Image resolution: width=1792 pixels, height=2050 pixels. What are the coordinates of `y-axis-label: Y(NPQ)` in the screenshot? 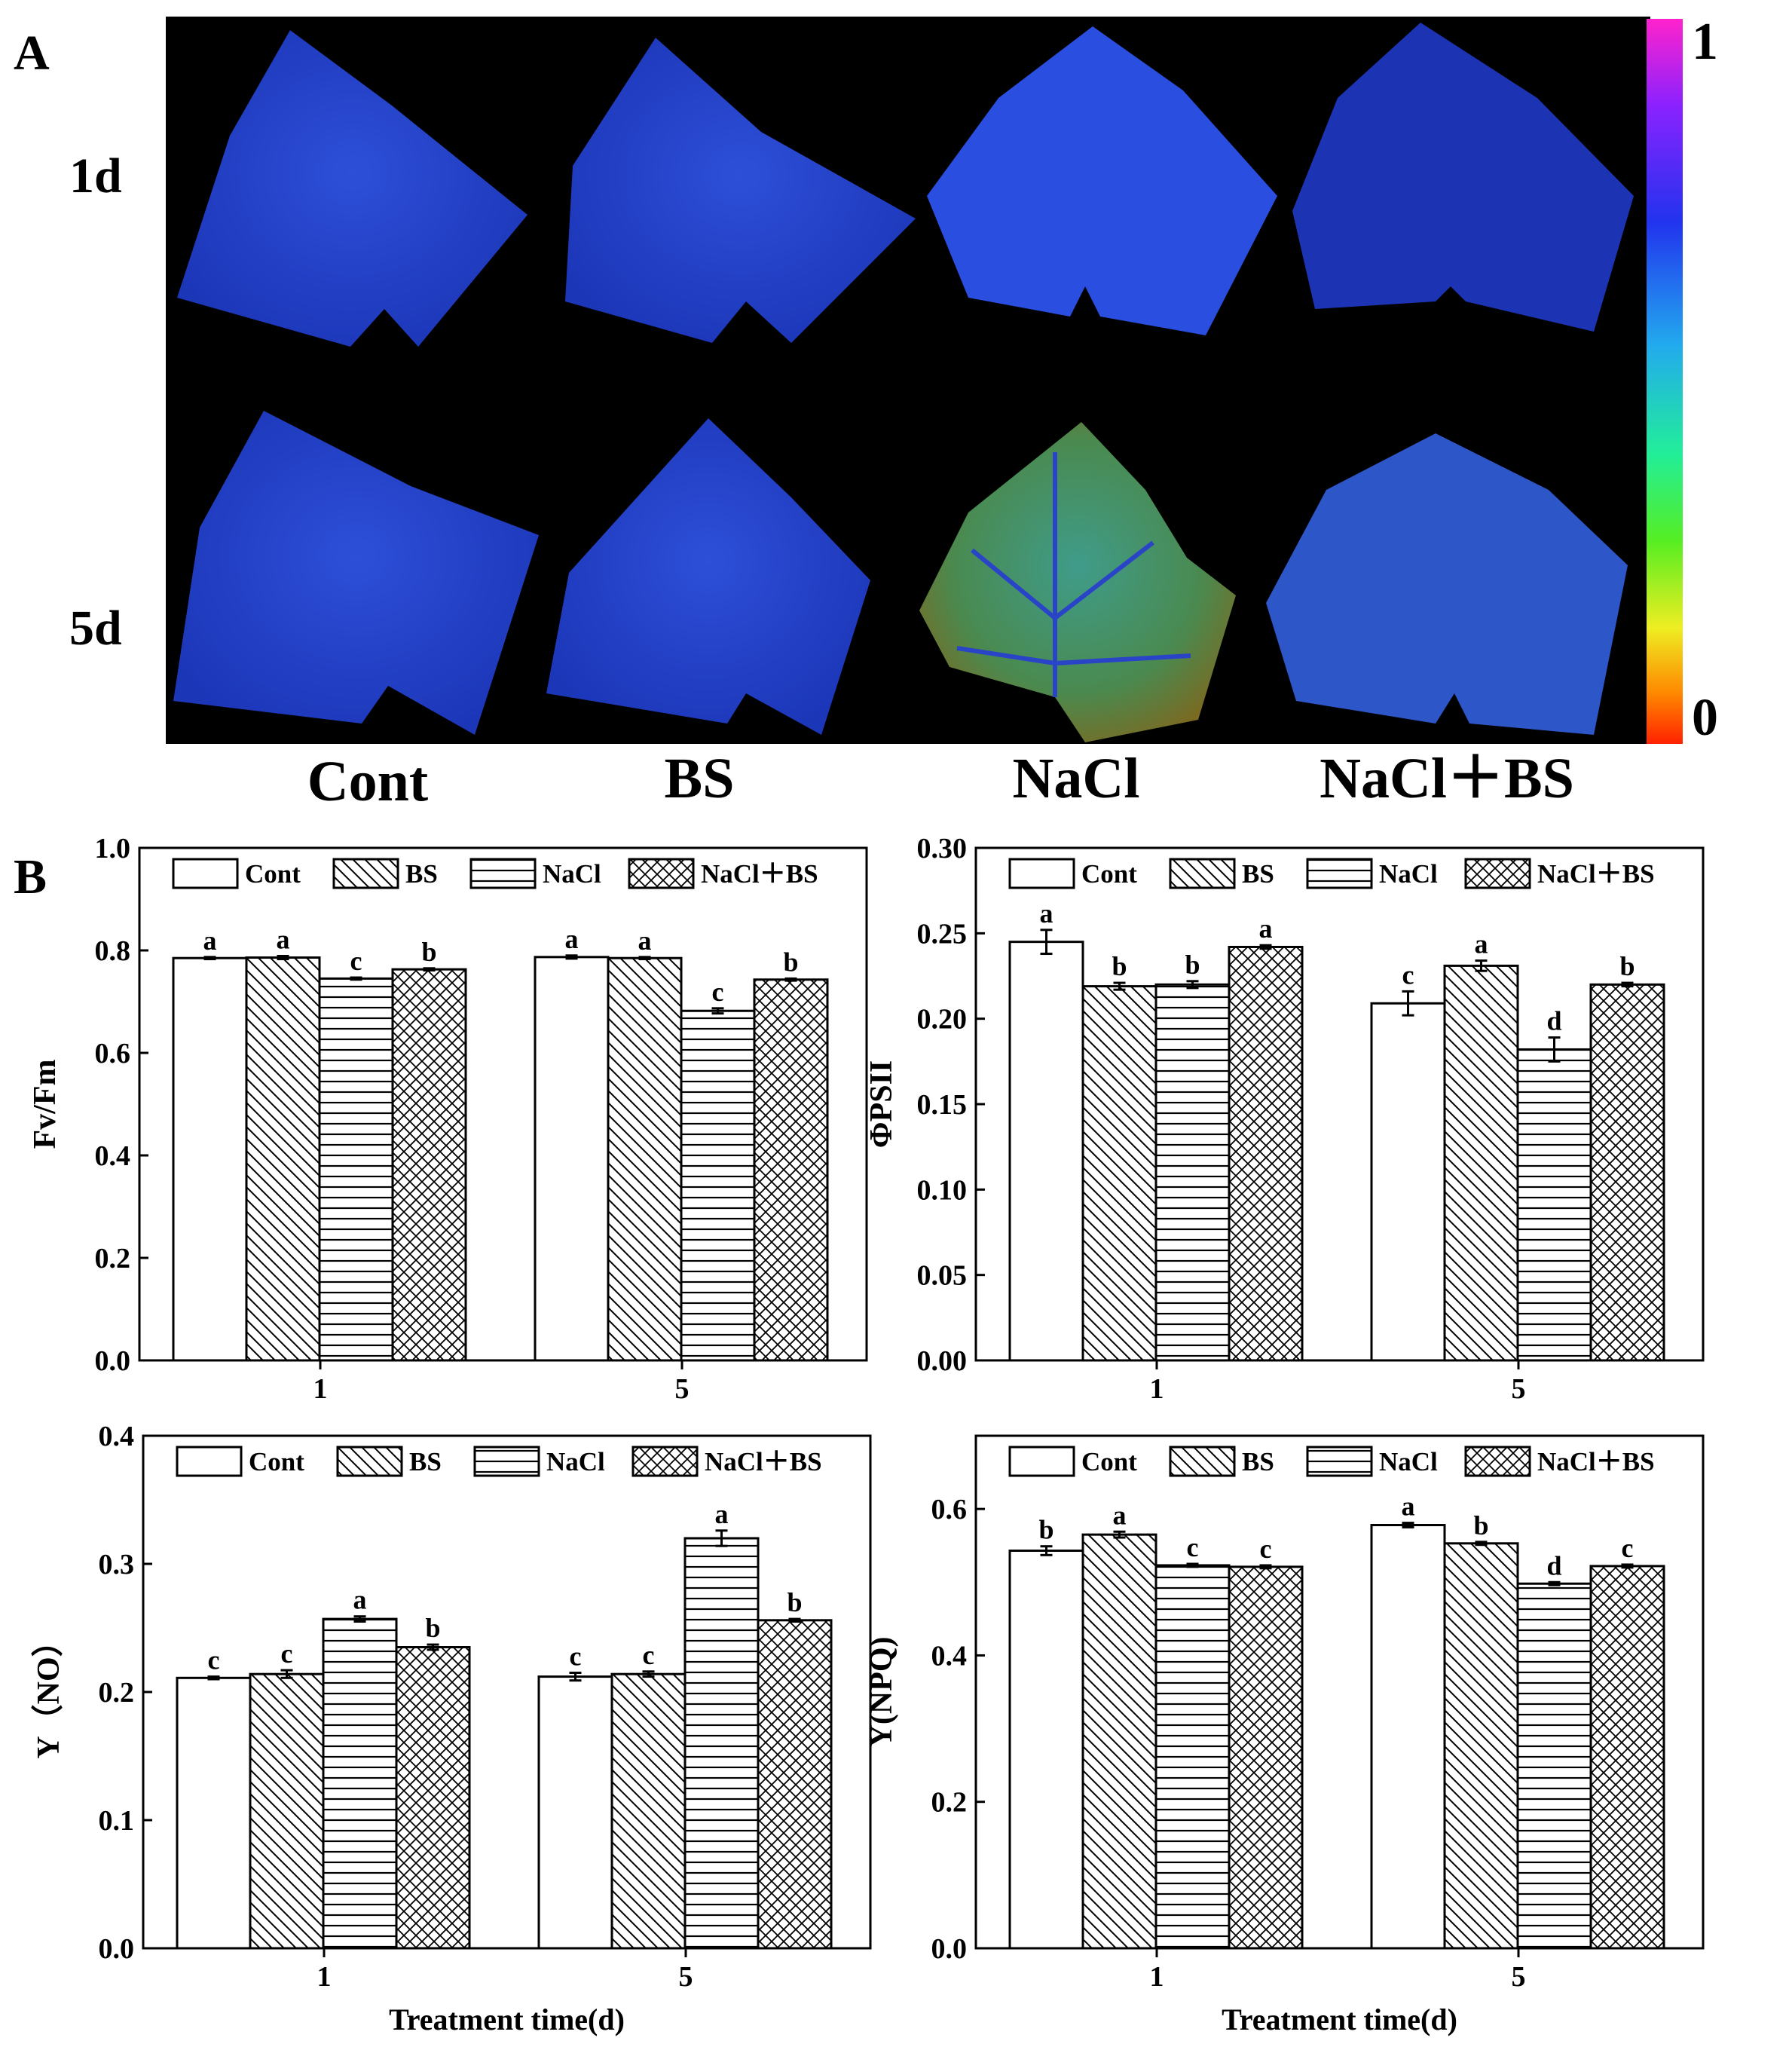 It's located at (881, 1693).